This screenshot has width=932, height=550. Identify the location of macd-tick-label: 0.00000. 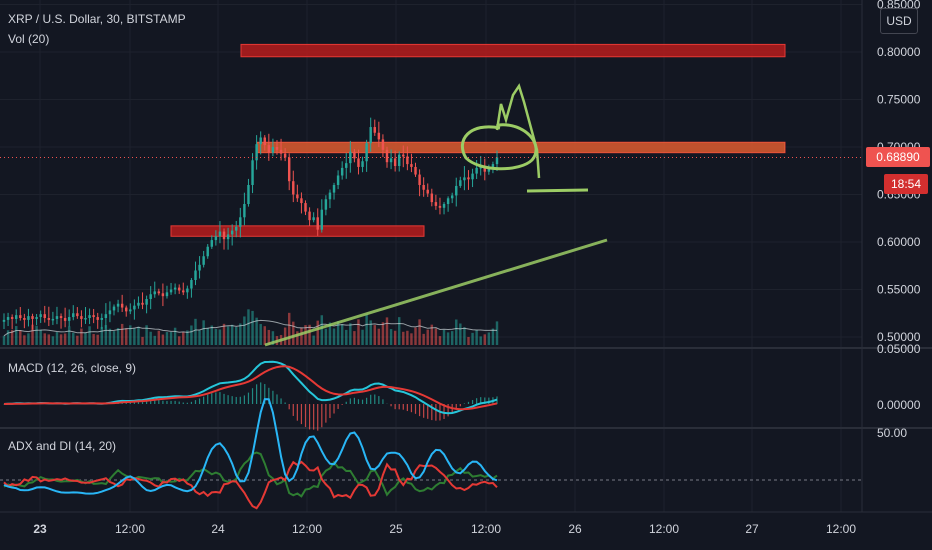
(899, 405).